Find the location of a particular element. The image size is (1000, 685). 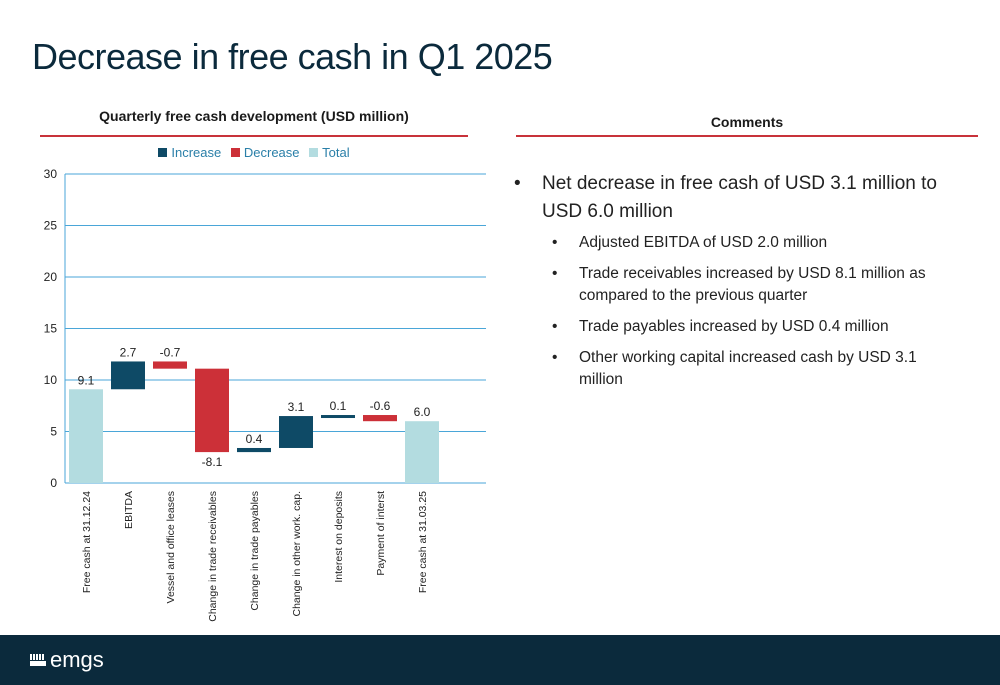

y-tick-label: 0 is located at coordinates (53, 483).